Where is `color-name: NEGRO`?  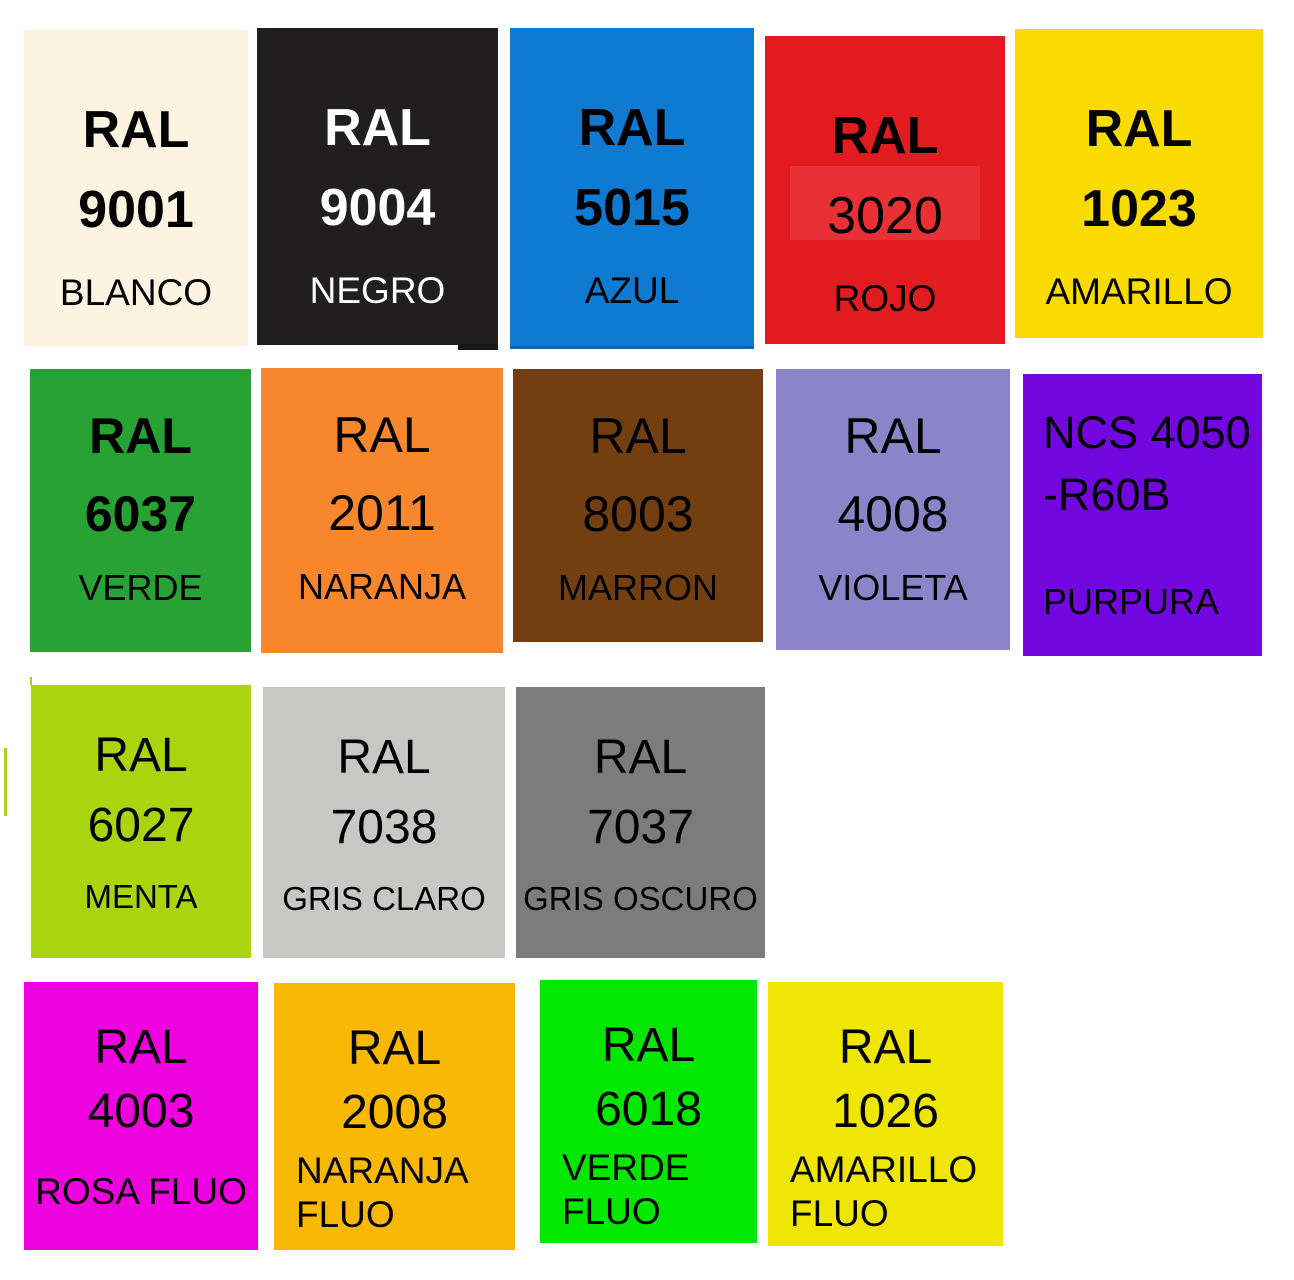
color-name: NEGRO is located at coordinates (377, 290).